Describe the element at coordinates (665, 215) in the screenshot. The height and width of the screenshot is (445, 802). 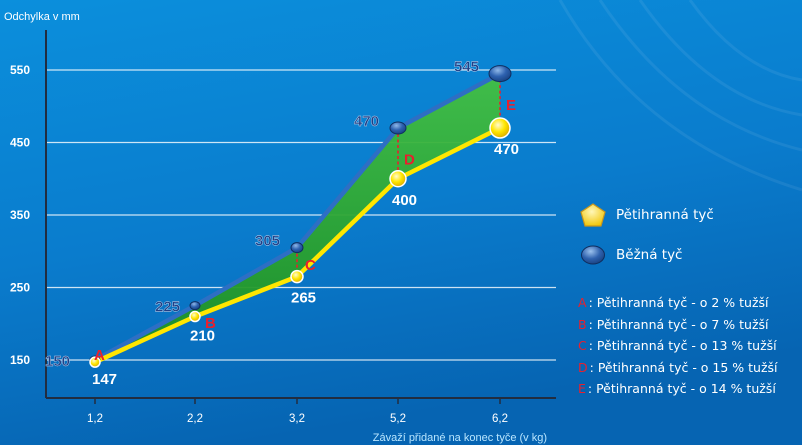
I see `legend-label-pentagonal: Pětihranná tyč` at that location.